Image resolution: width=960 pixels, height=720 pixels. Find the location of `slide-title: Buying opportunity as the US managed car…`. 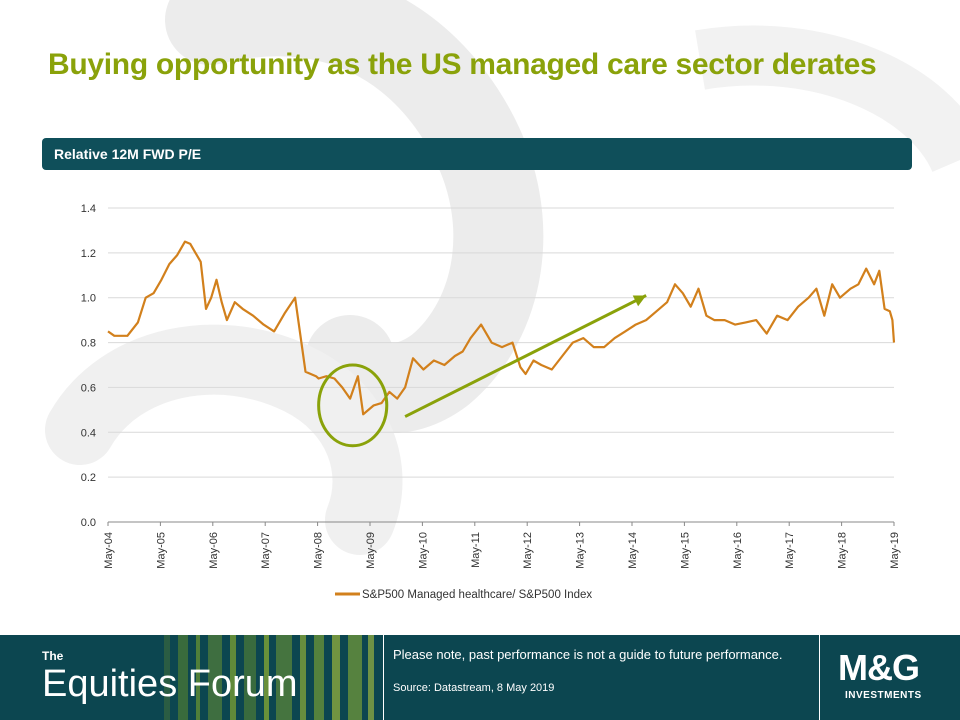

slide-title: Buying opportunity as the US managed car… is located at coordinates (462, 64).